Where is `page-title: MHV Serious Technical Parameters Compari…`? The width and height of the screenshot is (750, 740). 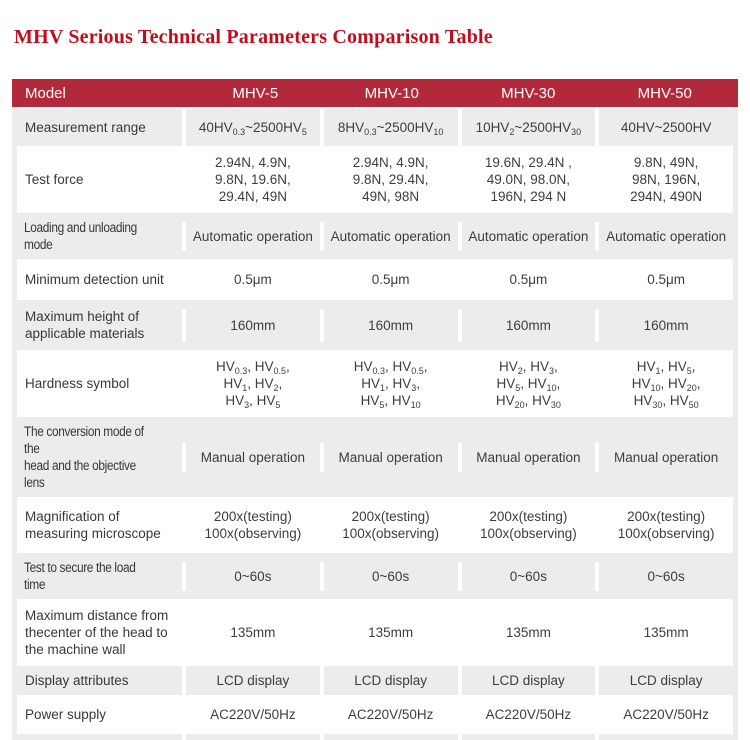
page-title: MHV Serious Technical Parameters Compari… is located at coordinates (253, 37).